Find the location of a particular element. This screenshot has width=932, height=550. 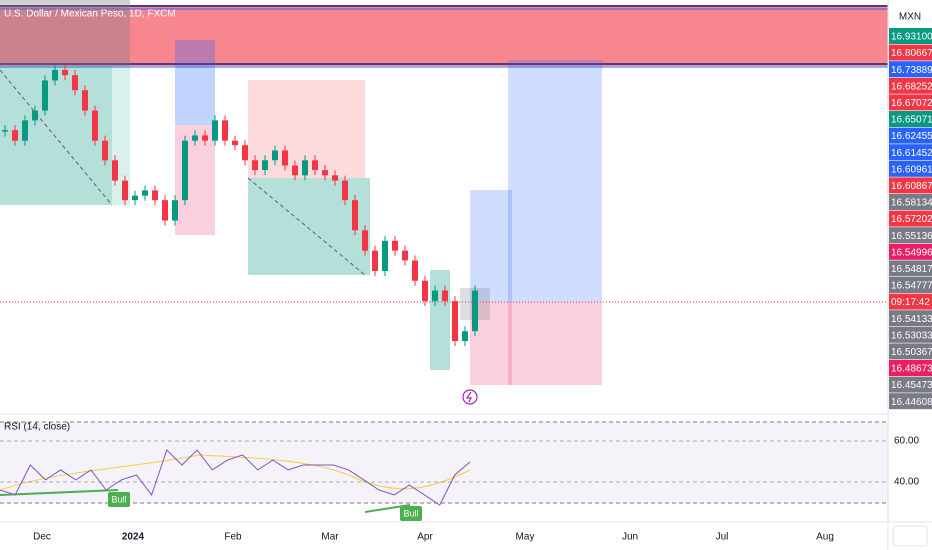

price-label: 16.45473 is located at coordinates (911, 385).